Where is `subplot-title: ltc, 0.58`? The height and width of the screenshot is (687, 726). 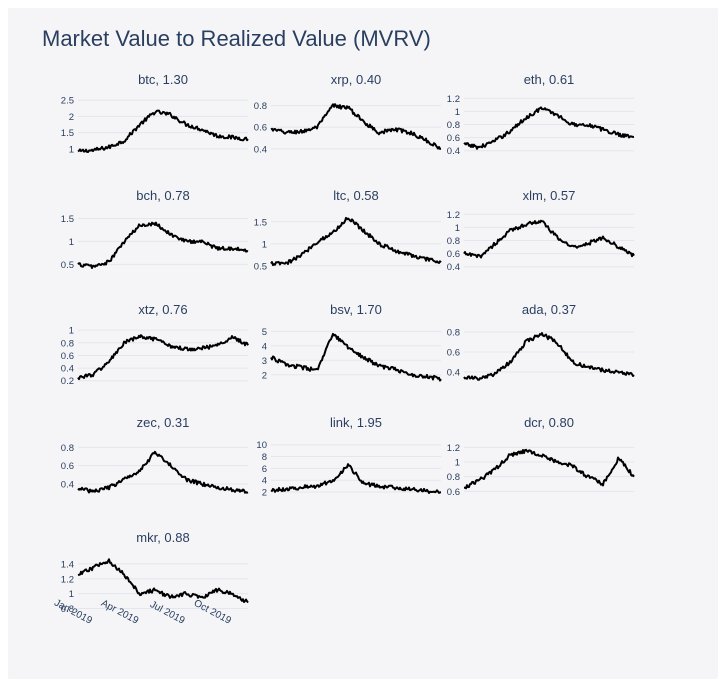 subplot-title: ltc, 0.58 is located at coordinates (356, 195).